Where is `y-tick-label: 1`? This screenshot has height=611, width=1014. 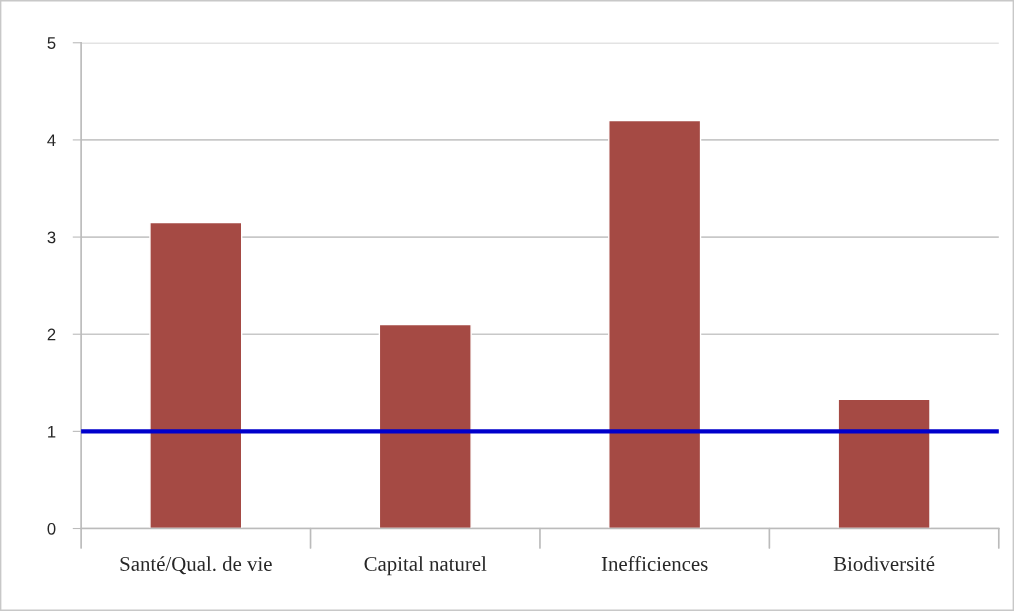 y-tick-label: 1 is located at coordinates (52, 431).